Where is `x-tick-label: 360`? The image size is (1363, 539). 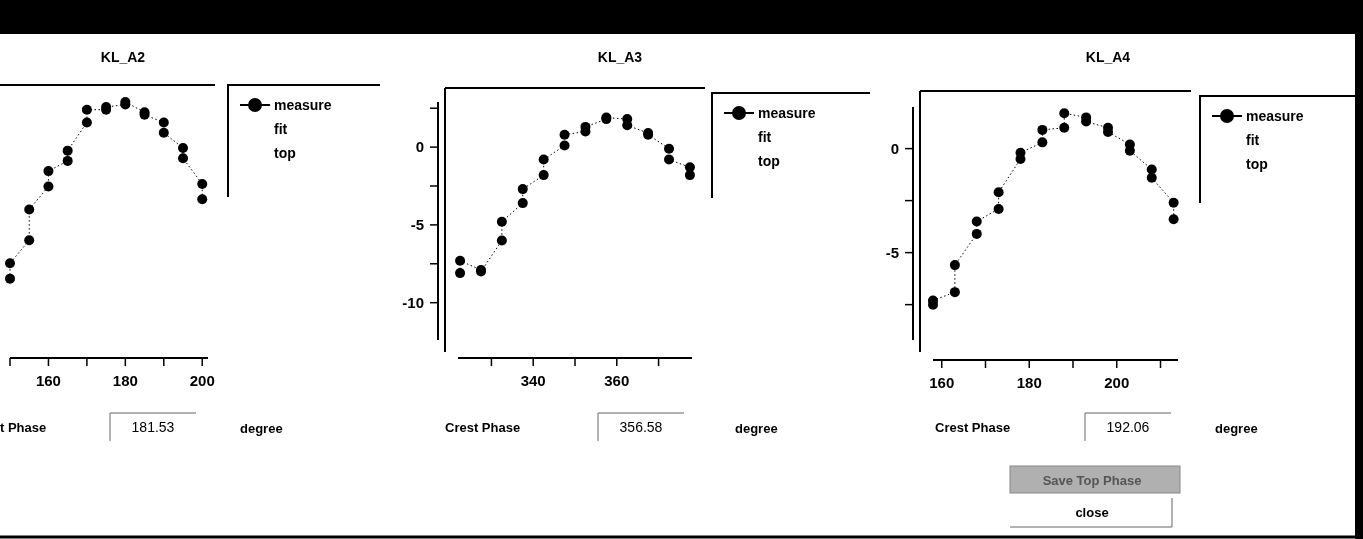
x-tick-label: 360 is located at coordinates (617, 380).